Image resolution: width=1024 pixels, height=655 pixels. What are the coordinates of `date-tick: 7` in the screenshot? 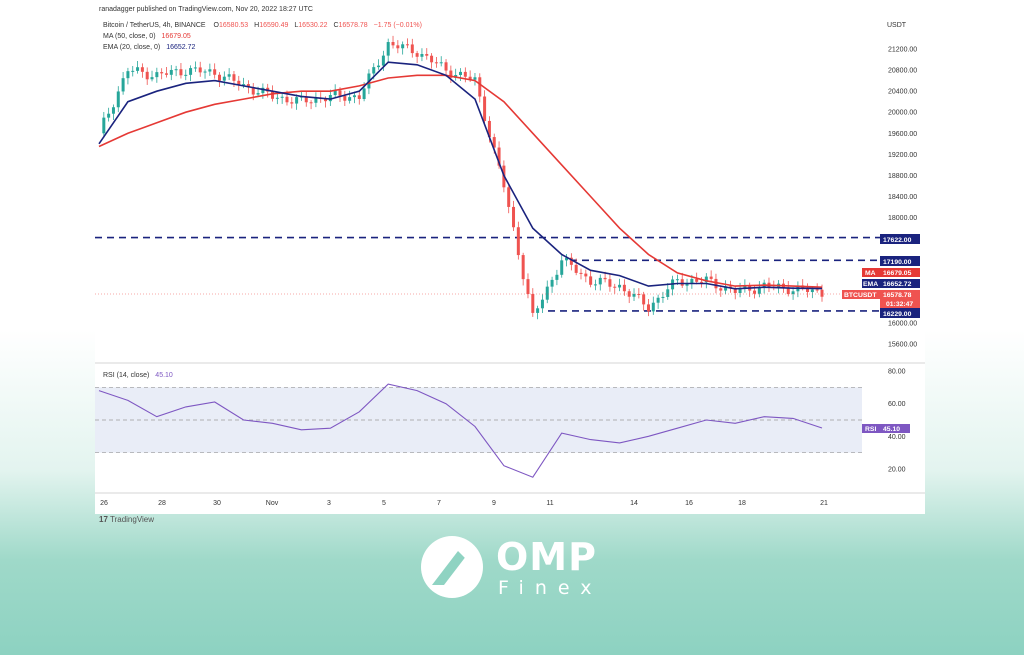 It's located at (439, 503).